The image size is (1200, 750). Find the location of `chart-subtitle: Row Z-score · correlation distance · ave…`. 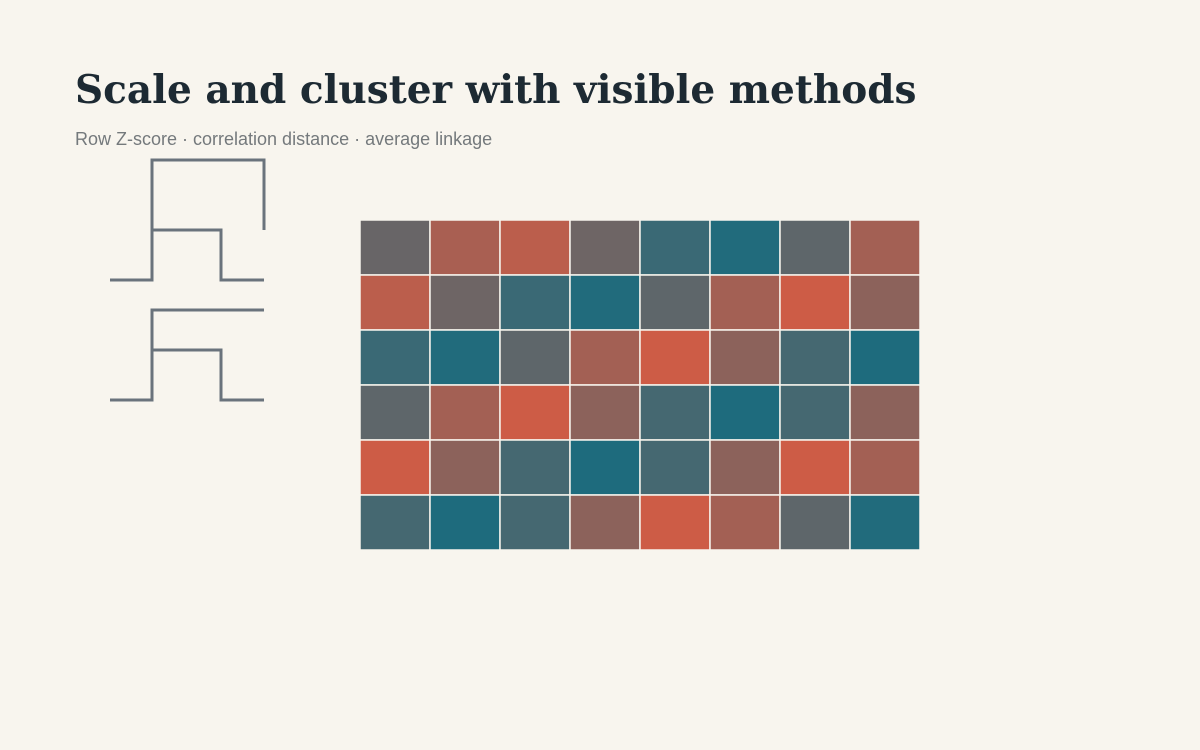

chart-subtitle: Row Z-score · correlation distance · ave… is located at coordinates (284, 139).